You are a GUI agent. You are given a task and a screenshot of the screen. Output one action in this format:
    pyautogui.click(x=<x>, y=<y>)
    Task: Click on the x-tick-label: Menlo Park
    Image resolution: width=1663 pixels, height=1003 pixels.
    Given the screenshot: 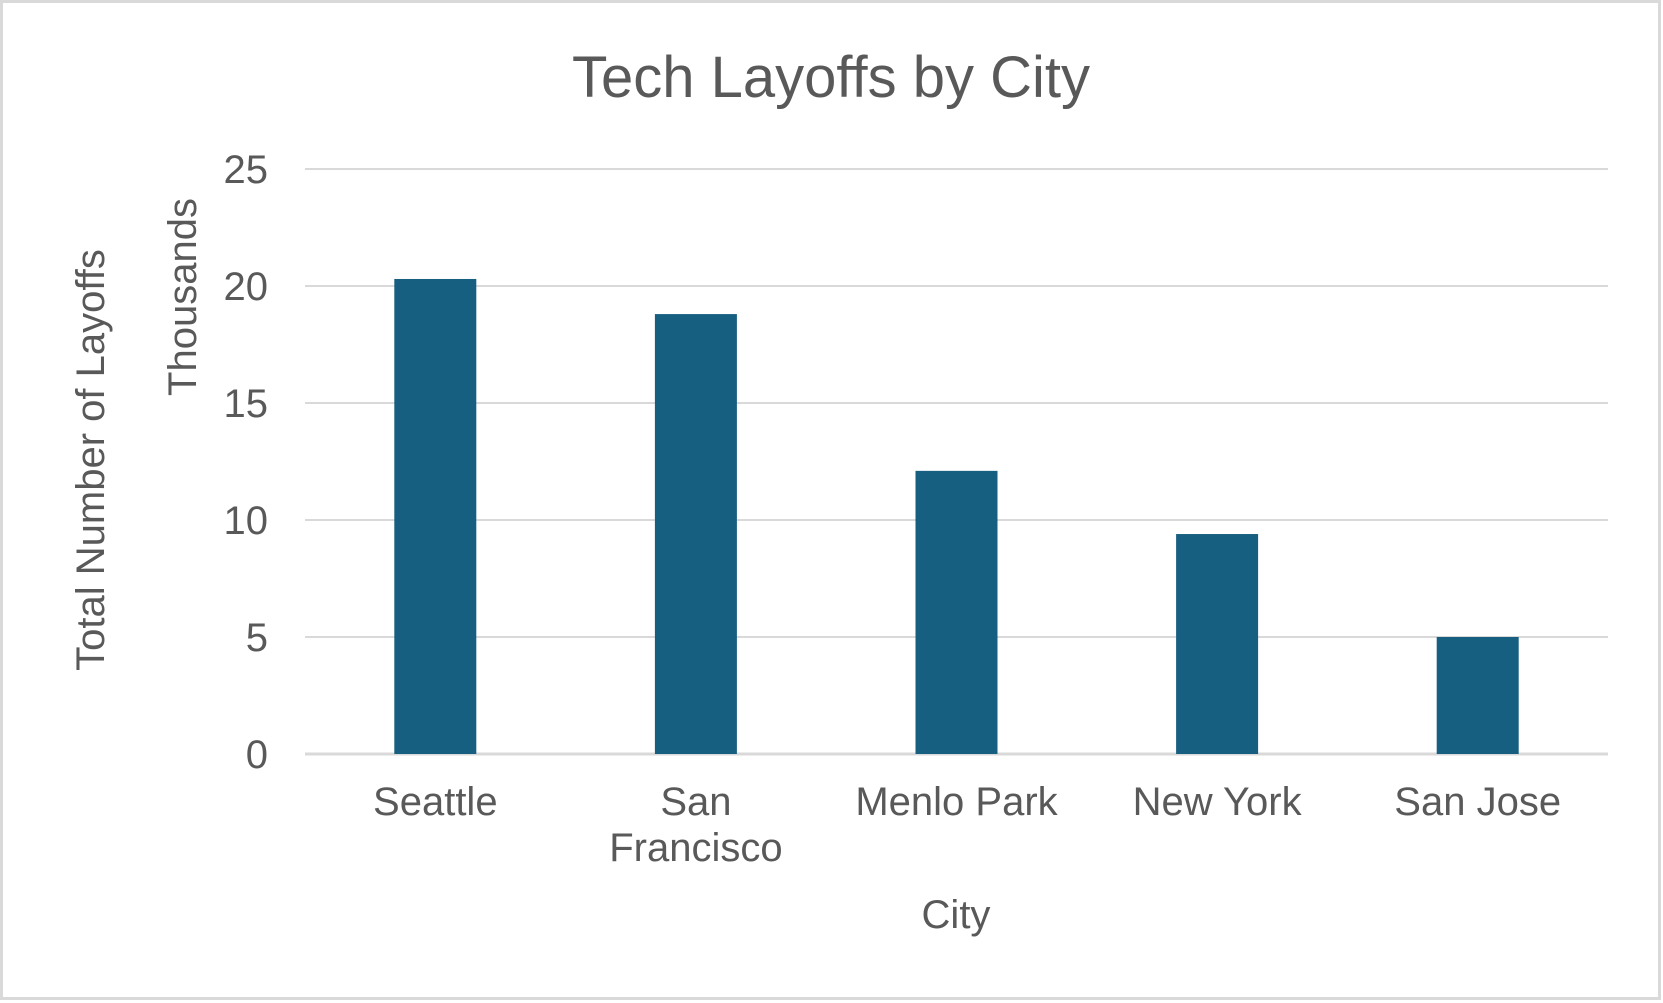 What is the action you would take?
    pyautogui.click(x=956, y=802)
    